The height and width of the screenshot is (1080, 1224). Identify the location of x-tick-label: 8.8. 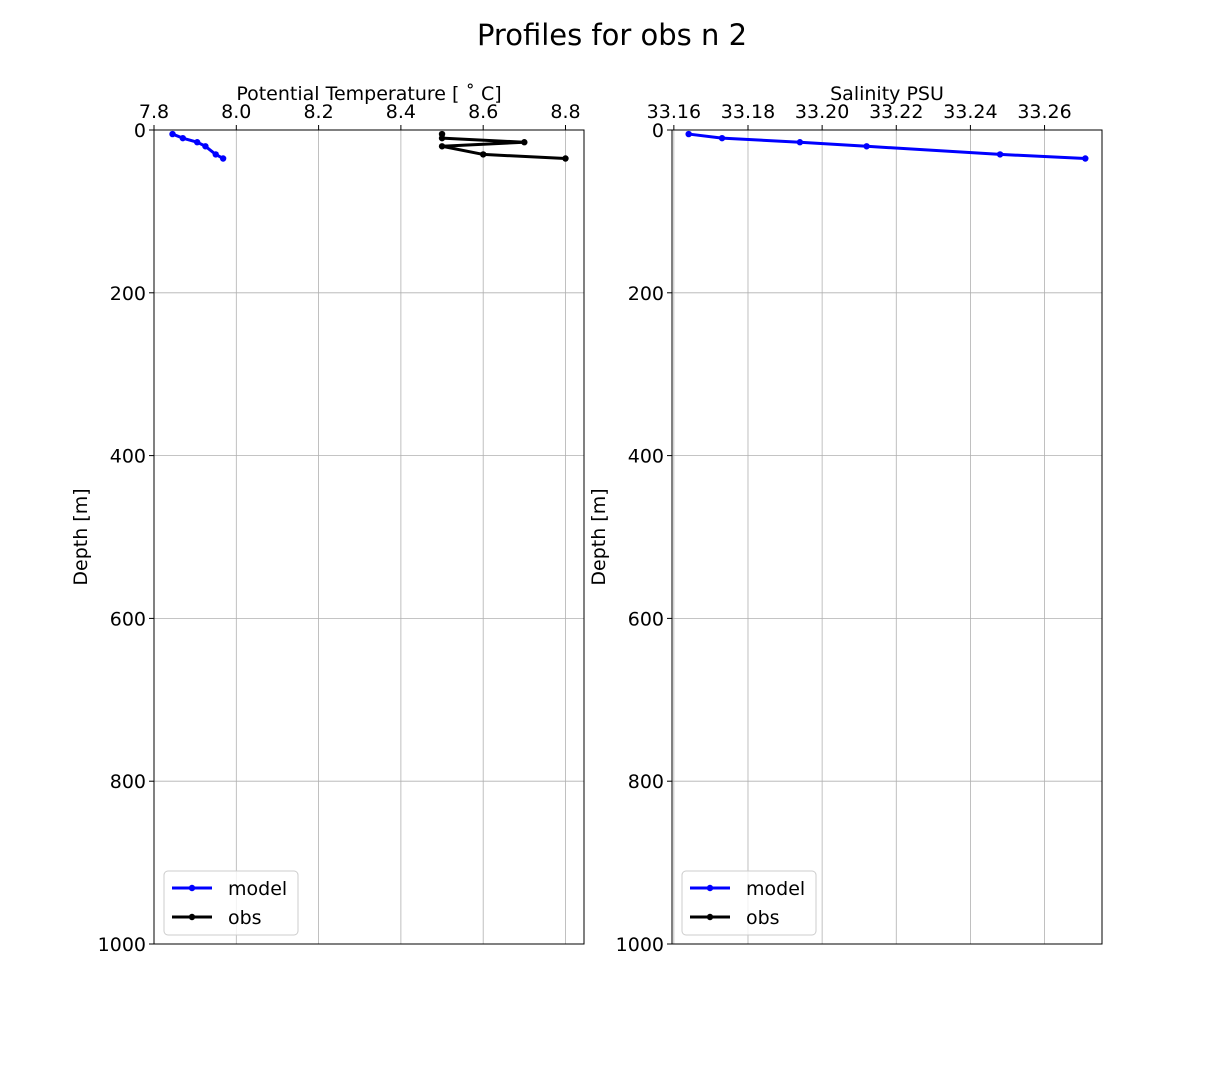
(565, 112).